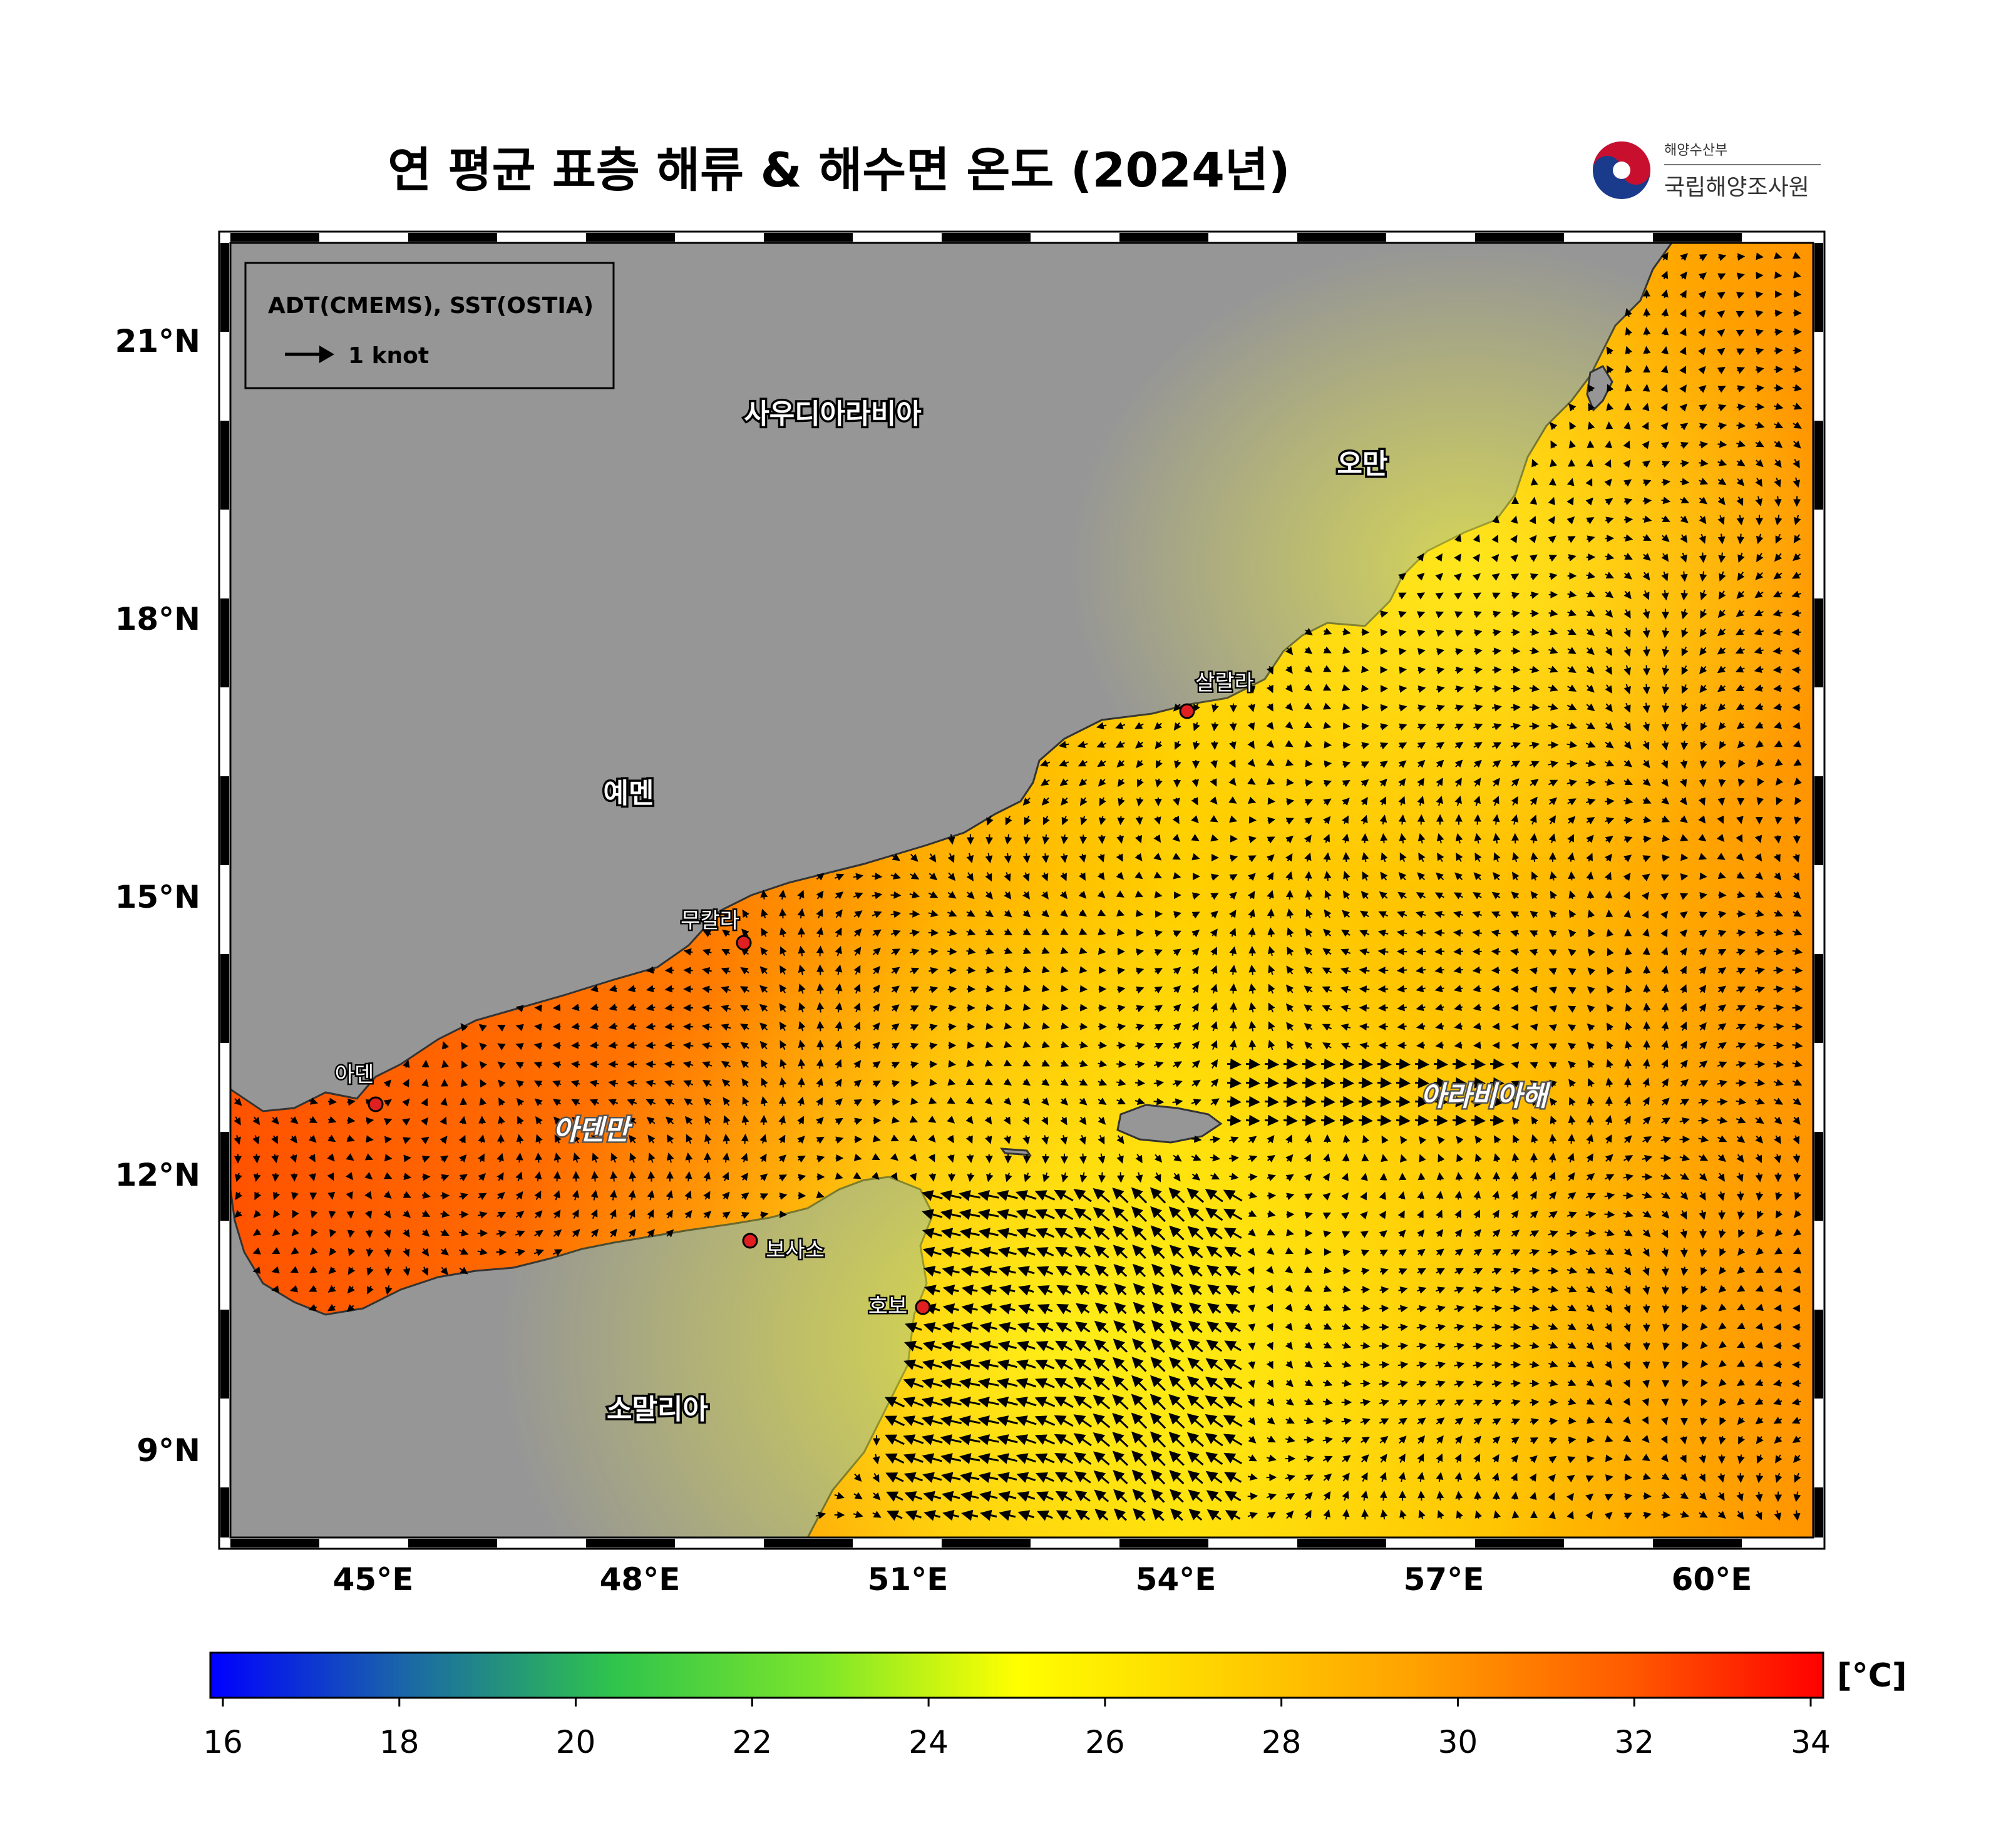 Image resolution: width=1996 pixels, height=1848 pixels. Describe the element at coordinates (1621, 170) in the screenshot. I see `taegeuk-logo-icon` at that location.